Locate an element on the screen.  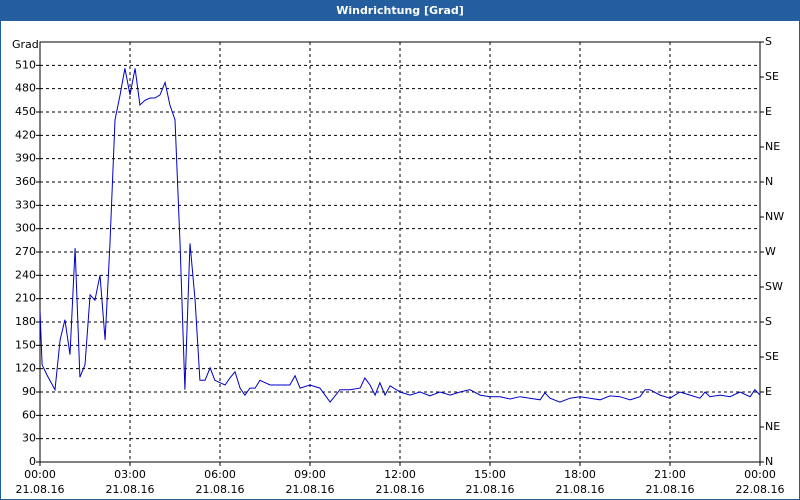
y-axis-label: Grad is located at coordinates (25, 44).